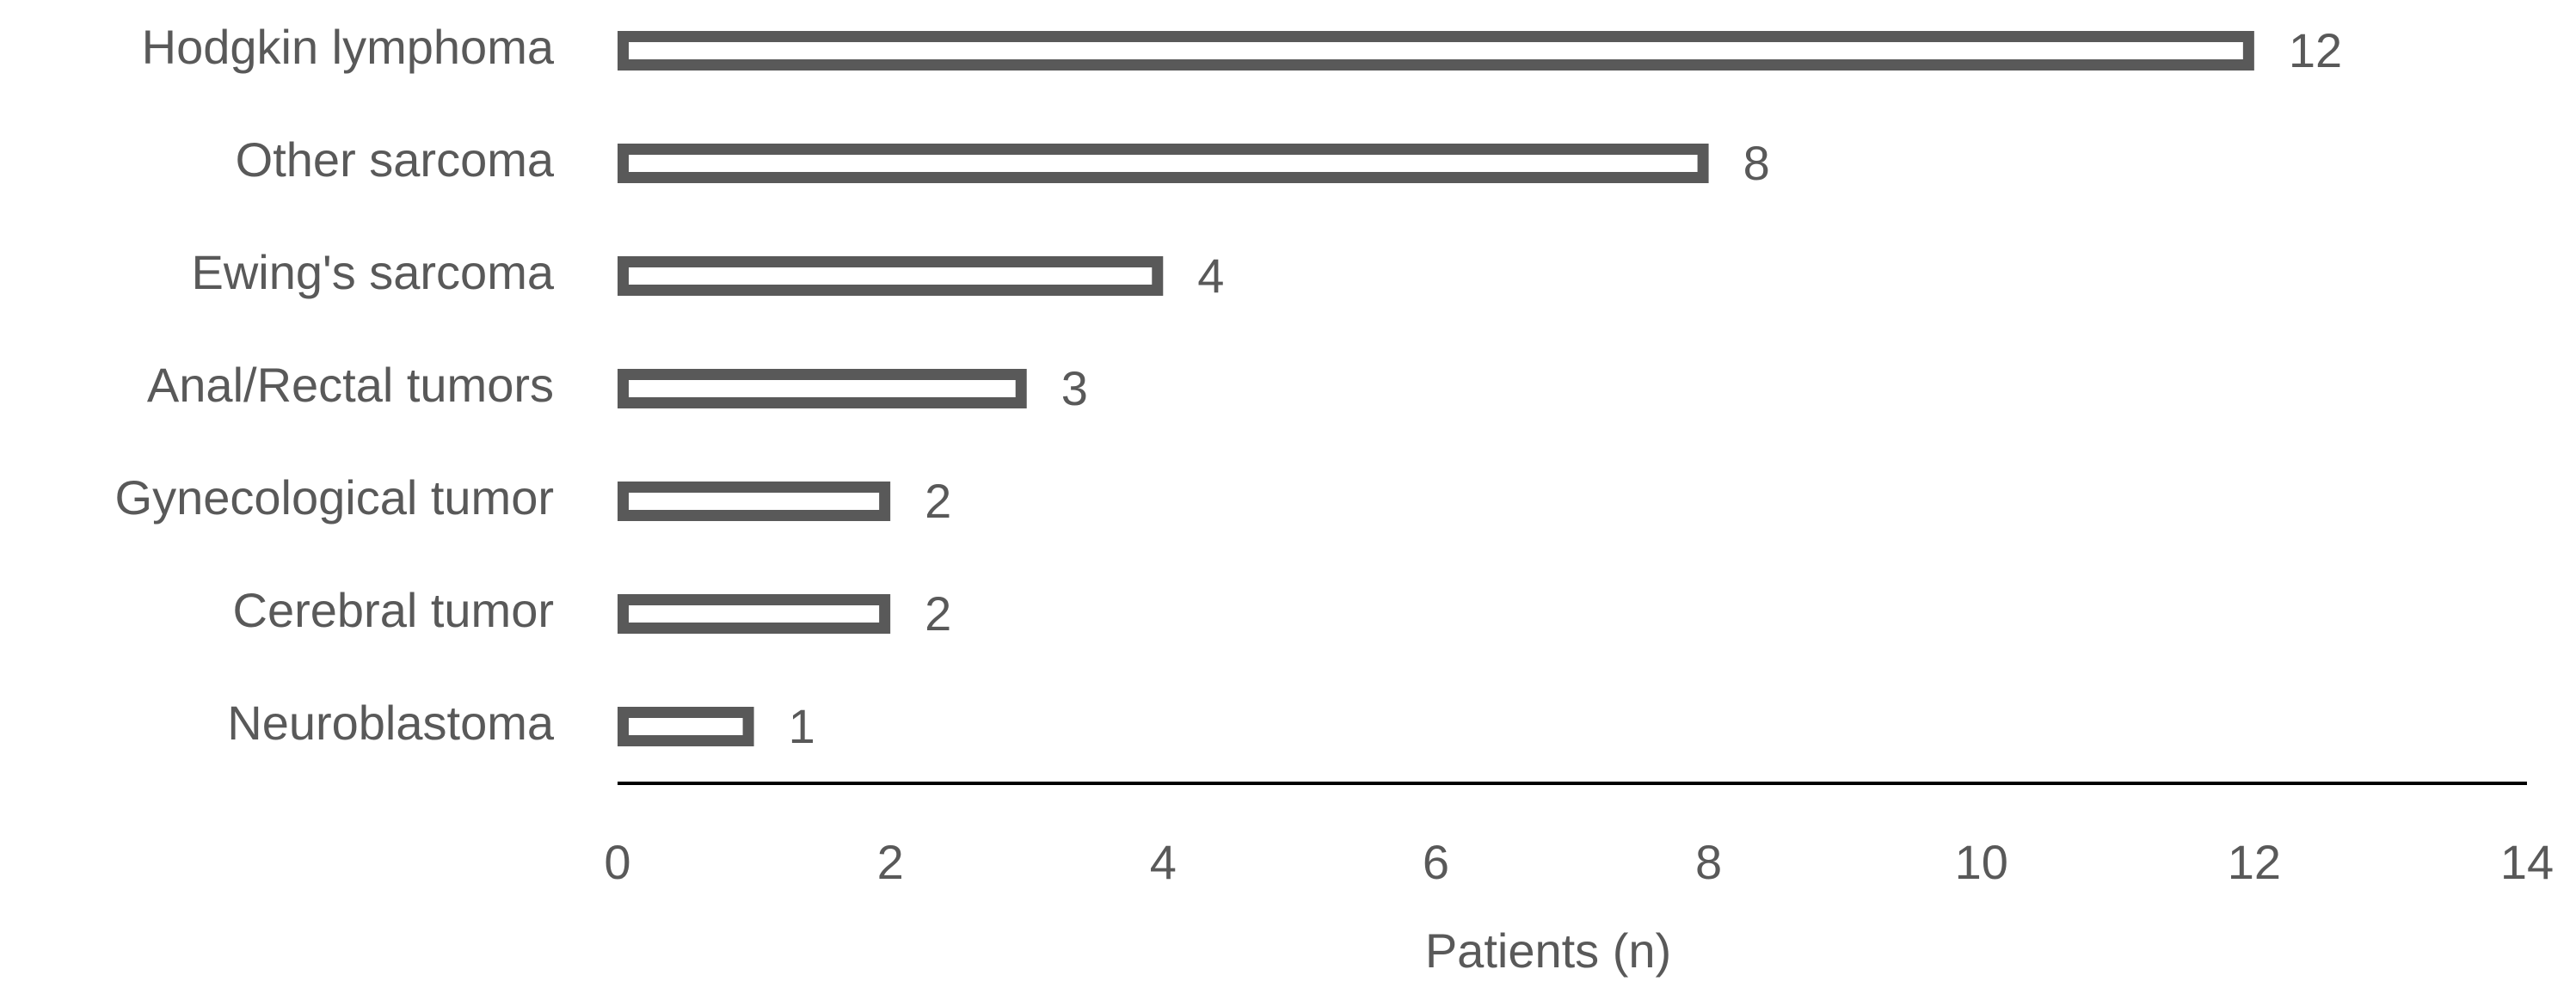 This screenshot has height=1000, width=2576. What do you see at coordinates (395, 160) in the screenshot?
I see `y-tick-label: Other sarcoma` at bounding box center [395, 160].